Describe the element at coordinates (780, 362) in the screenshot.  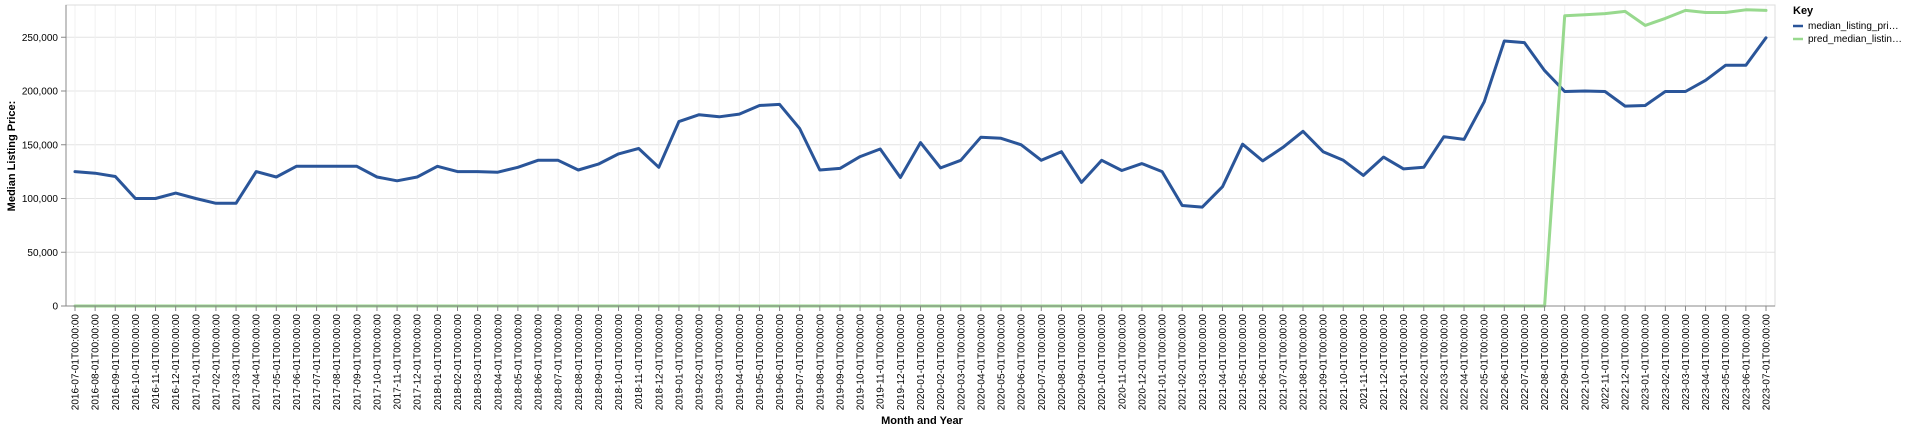
I see `x-tick-label: 2019-06-01T00:00:00` at that location.